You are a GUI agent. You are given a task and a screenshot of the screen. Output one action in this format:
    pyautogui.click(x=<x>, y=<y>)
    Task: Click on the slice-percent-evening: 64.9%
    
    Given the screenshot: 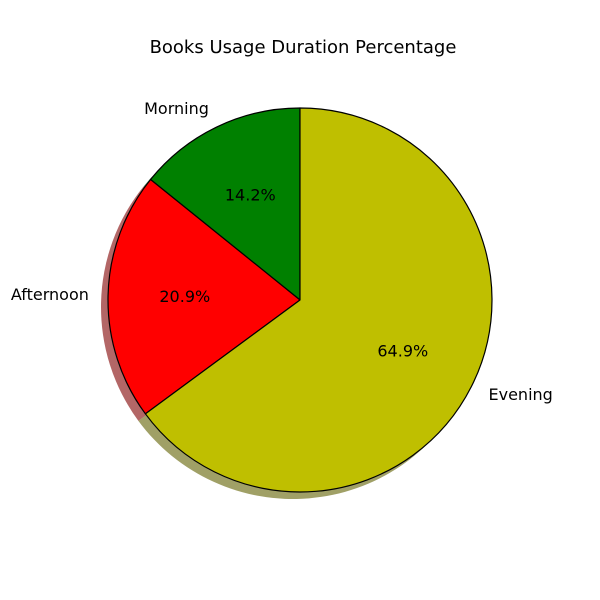 What is the action you would take?
    pyautogui.click(x=402, y=351)
    